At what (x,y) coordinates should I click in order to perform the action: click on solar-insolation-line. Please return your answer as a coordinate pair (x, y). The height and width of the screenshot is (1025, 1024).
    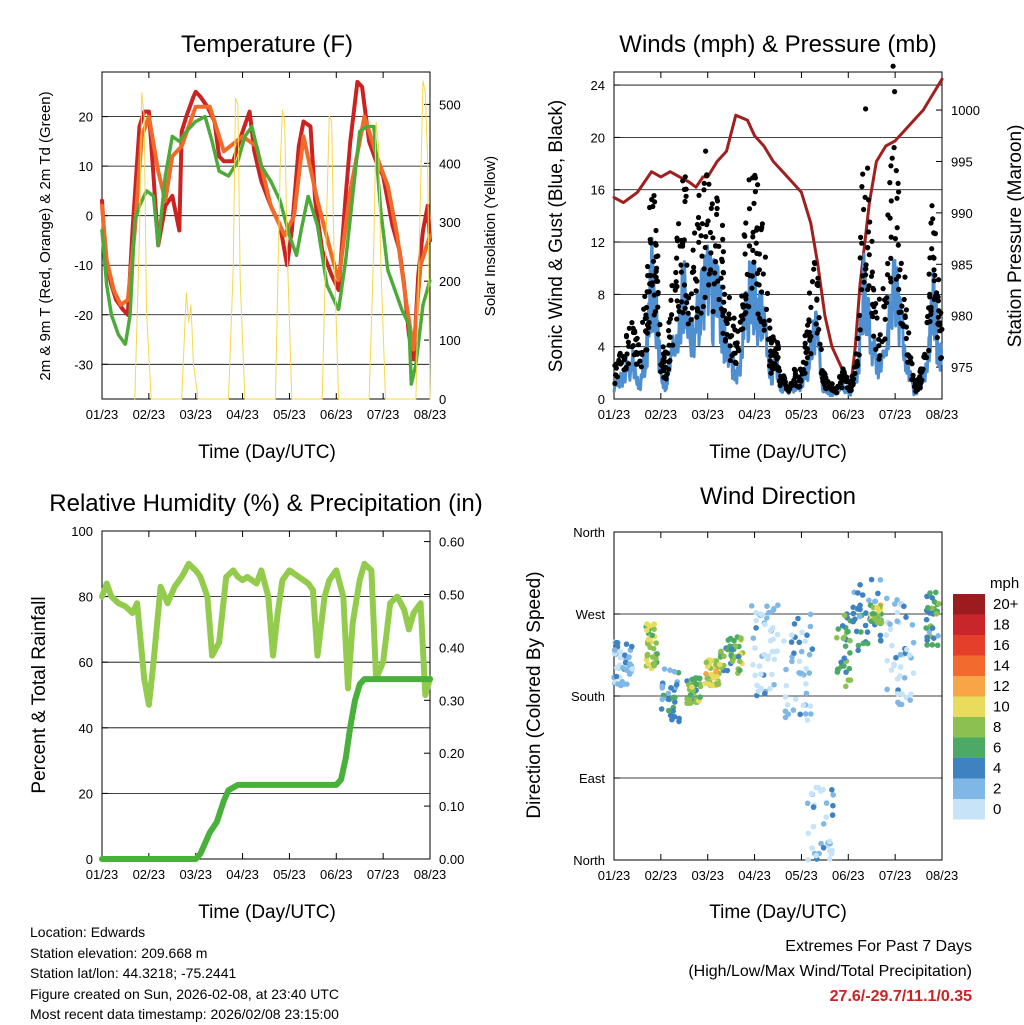
    Looking at the image, I should click on (282, 240).